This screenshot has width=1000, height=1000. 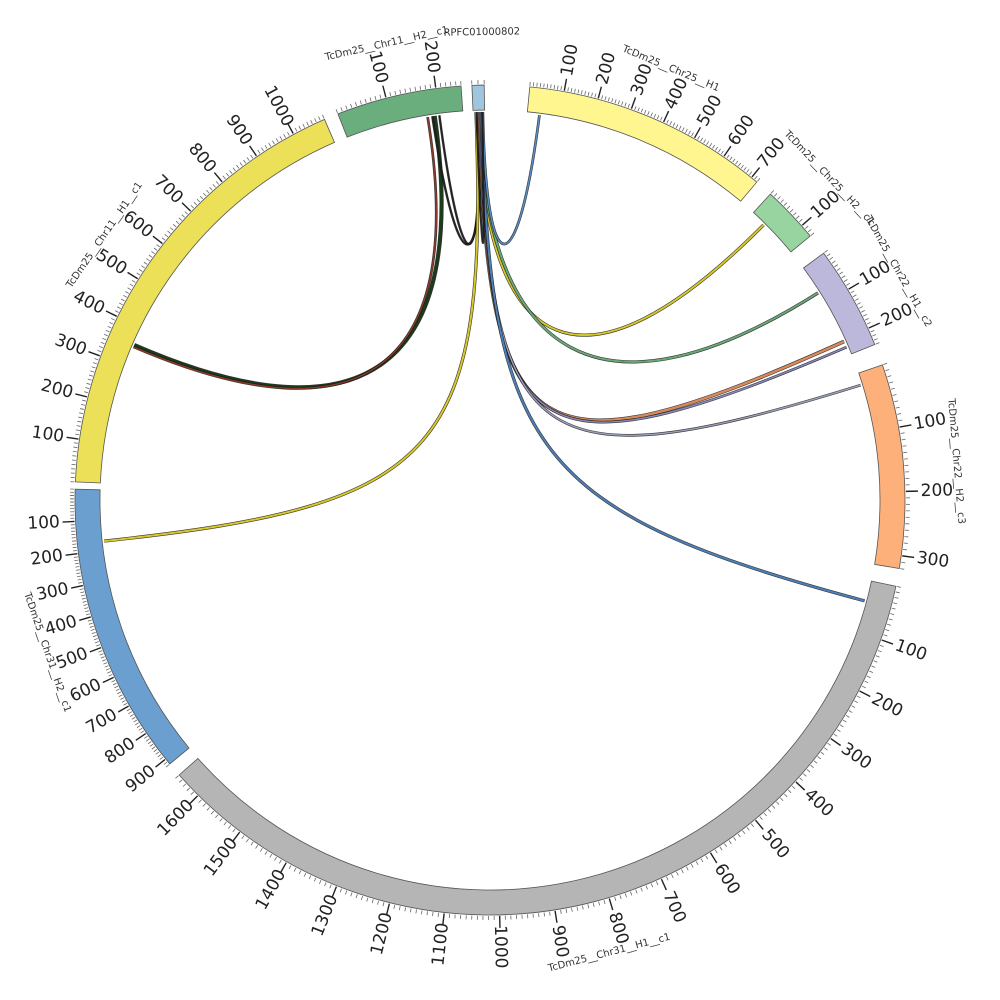 What do you see at coordinates (852, 297) in the screenshot?
I see `ticks-chr22_h1` at bounding box center [852, 297].